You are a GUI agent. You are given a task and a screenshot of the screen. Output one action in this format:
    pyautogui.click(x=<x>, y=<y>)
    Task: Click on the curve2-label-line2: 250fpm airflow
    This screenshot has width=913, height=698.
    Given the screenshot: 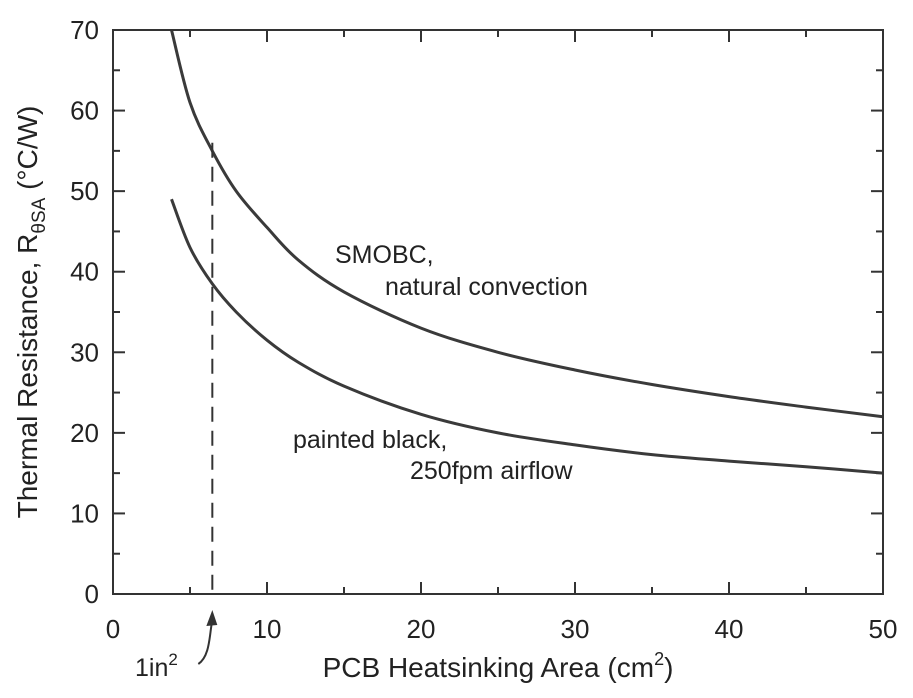 What is the action you would take?
    pyautogui.click(x=492, y=471)
    